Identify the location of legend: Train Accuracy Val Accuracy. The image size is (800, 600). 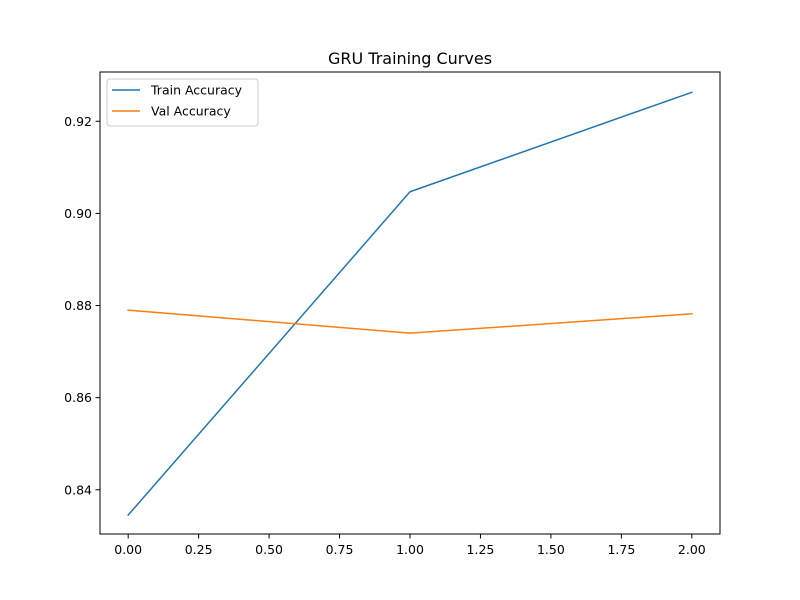
(182, 102).